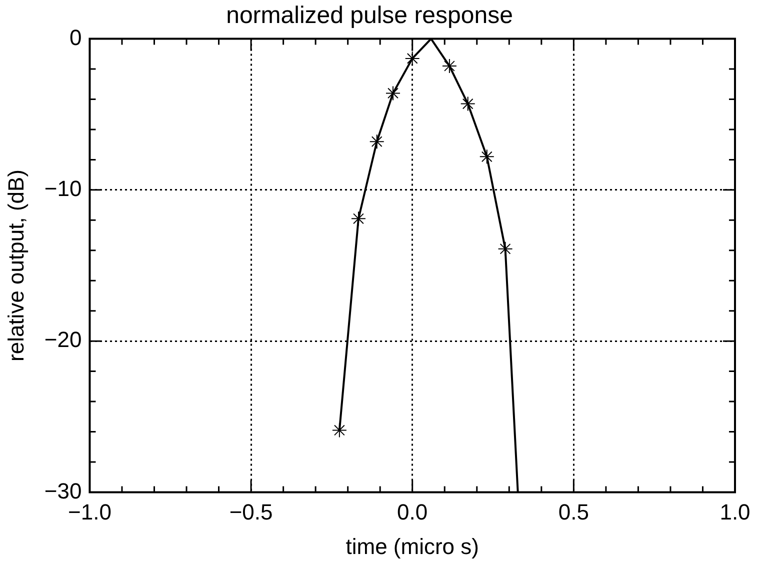  What do you see at coordinates (251, 511) in the screenshot?
I see `x-tick-label: −0.5` at bounding box center [251, 511].